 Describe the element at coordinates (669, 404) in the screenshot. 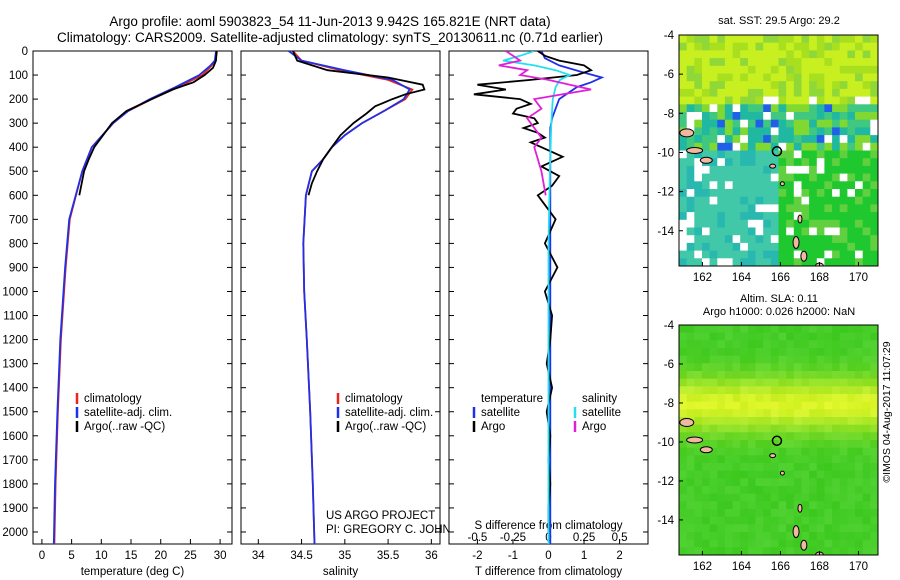

I see `sla-lat-tick-label: -8` at that location.